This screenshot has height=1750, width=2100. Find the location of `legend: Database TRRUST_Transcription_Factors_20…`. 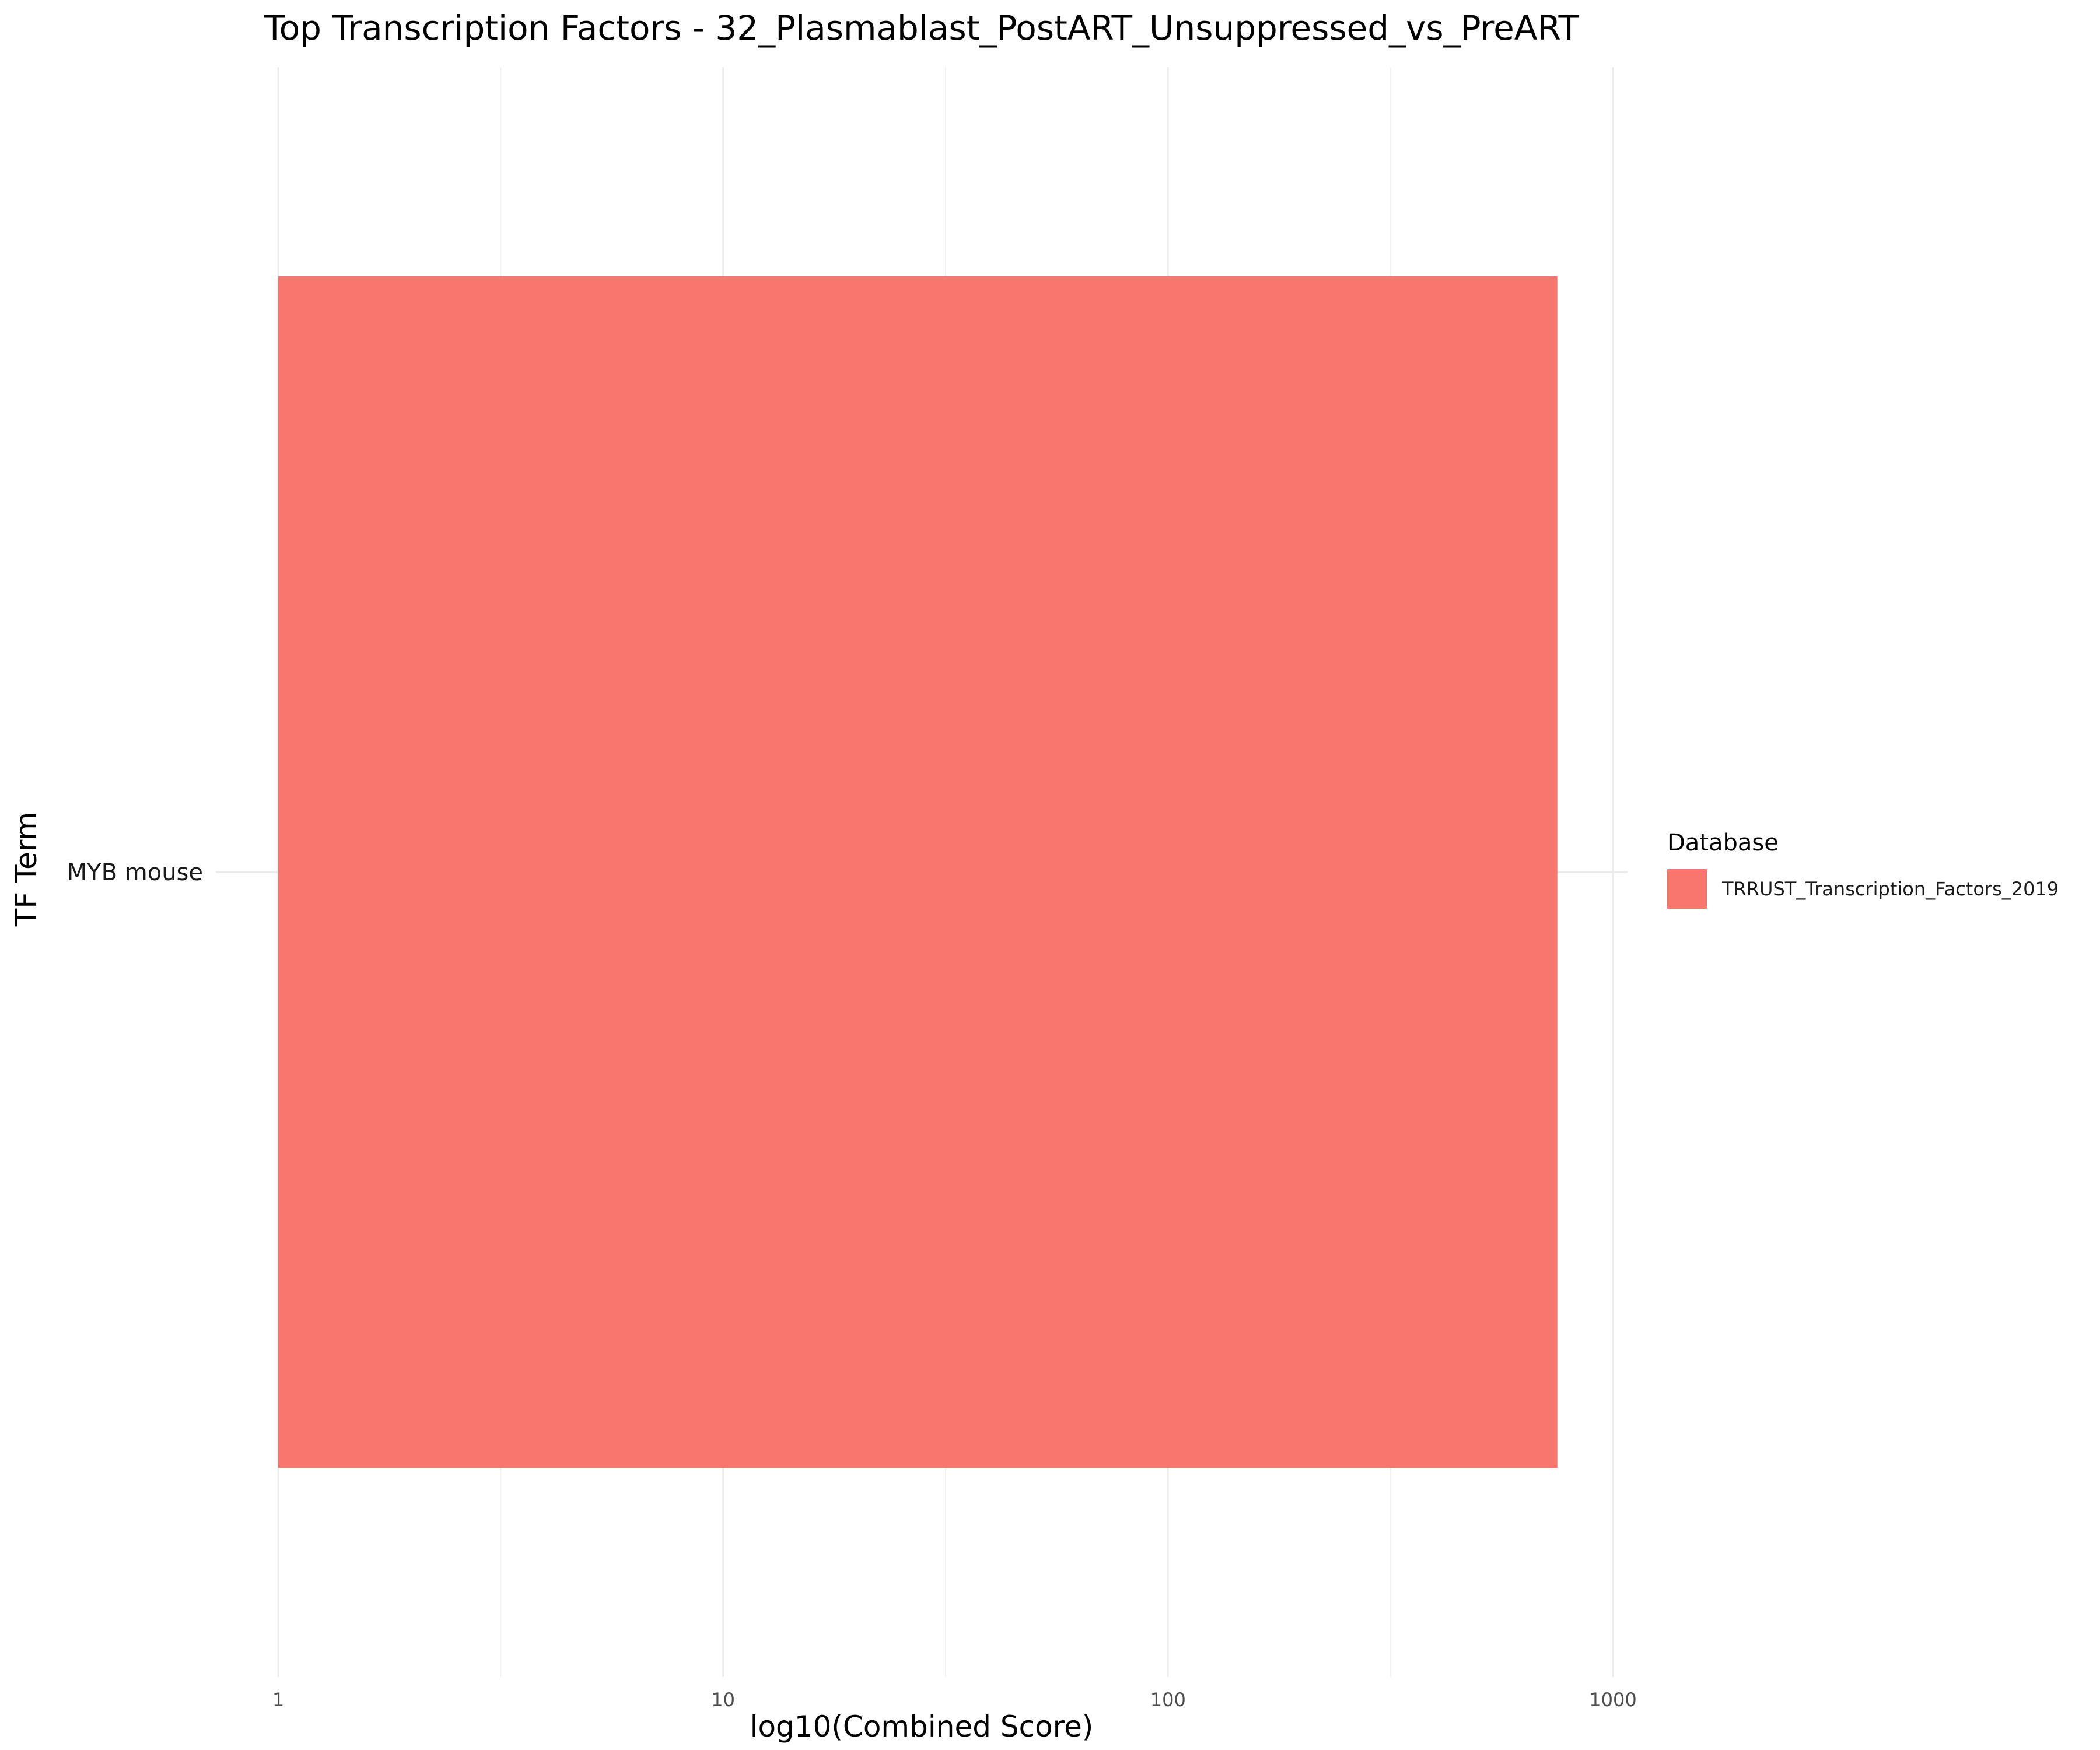

legend: Database TRRUST_Transcription_Factors_20… is located at coordinates (1863, 869).